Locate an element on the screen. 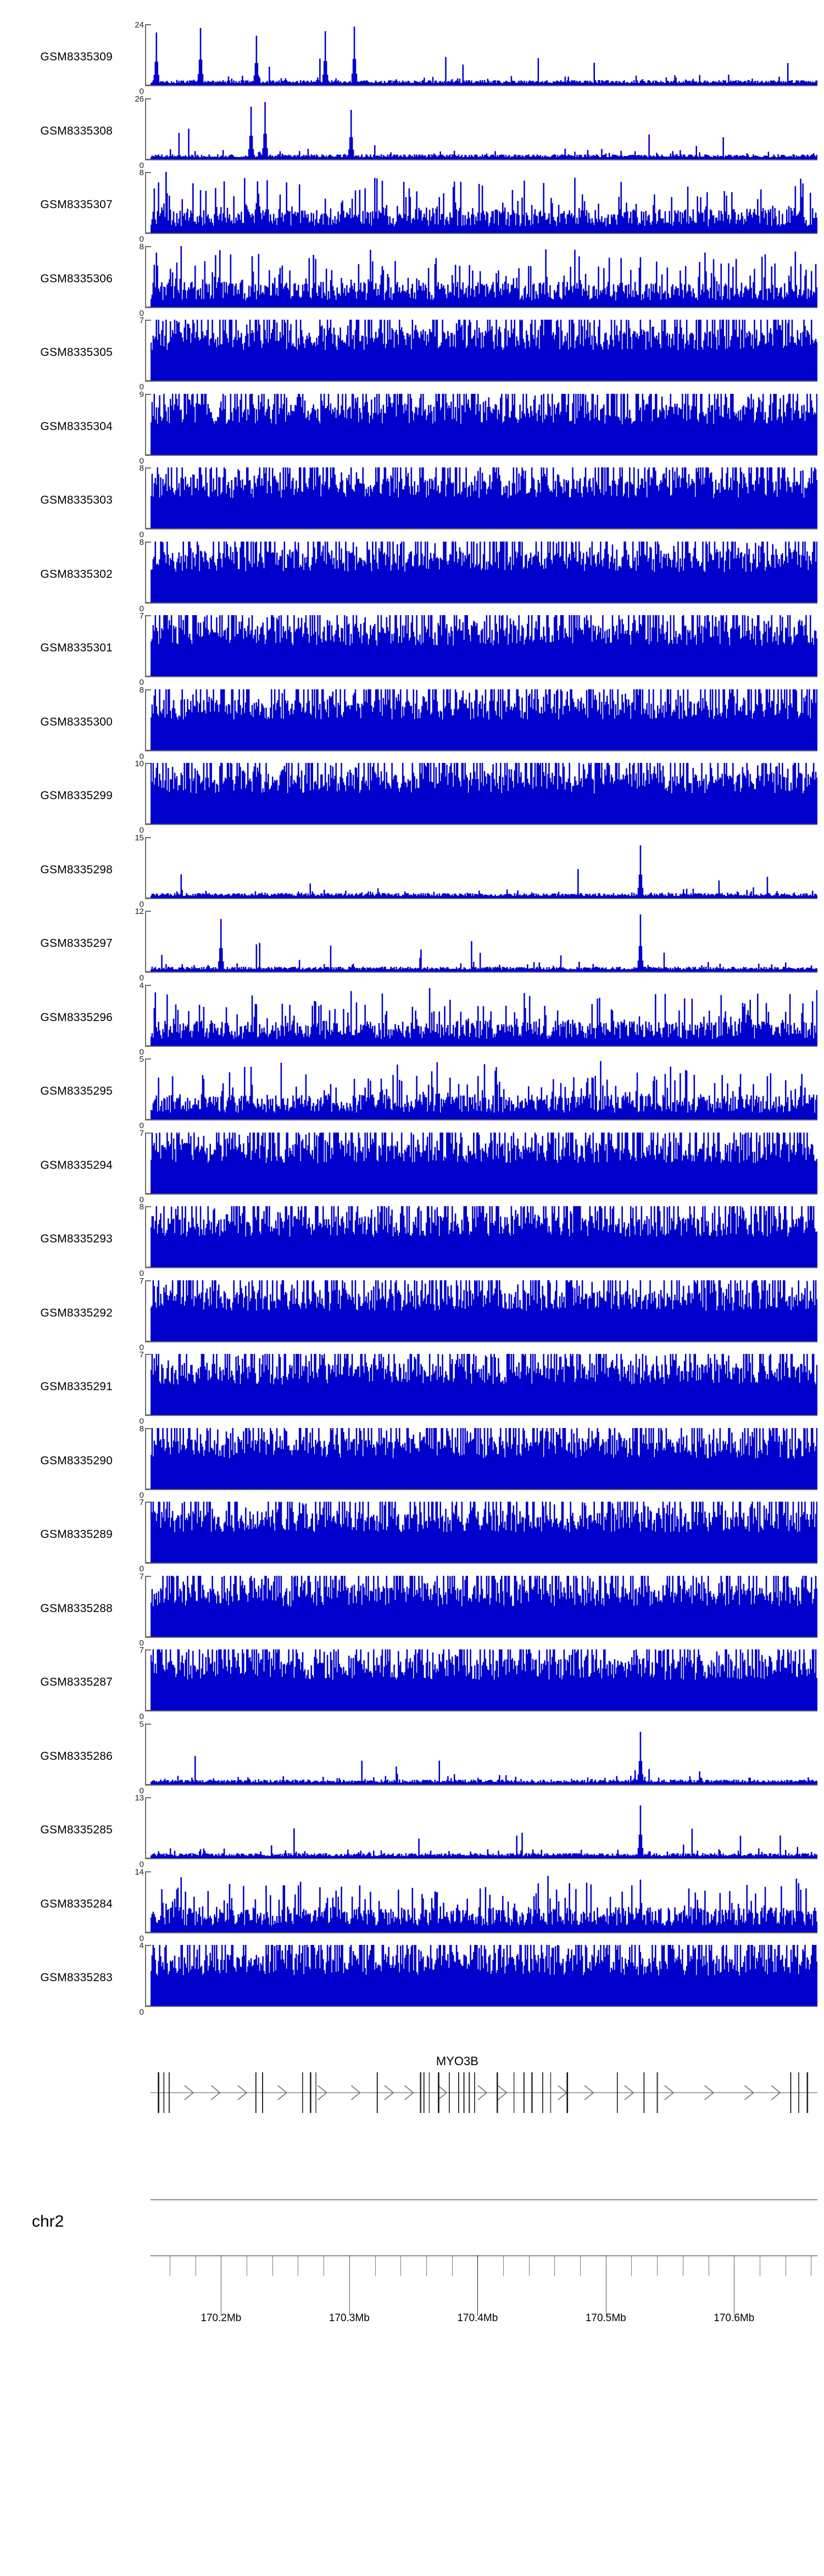  coverage-track: GSM8335293 8 0 is located at coordinates (412, 1240).